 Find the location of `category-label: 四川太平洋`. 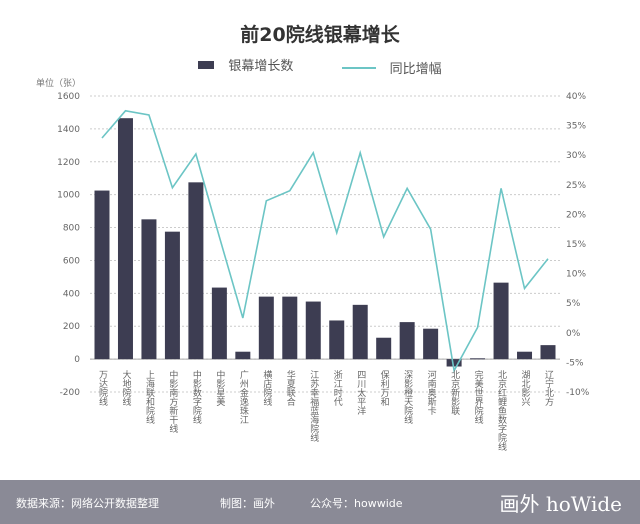

category-label: 四川太平洋 is located at coordinates (360, 393).